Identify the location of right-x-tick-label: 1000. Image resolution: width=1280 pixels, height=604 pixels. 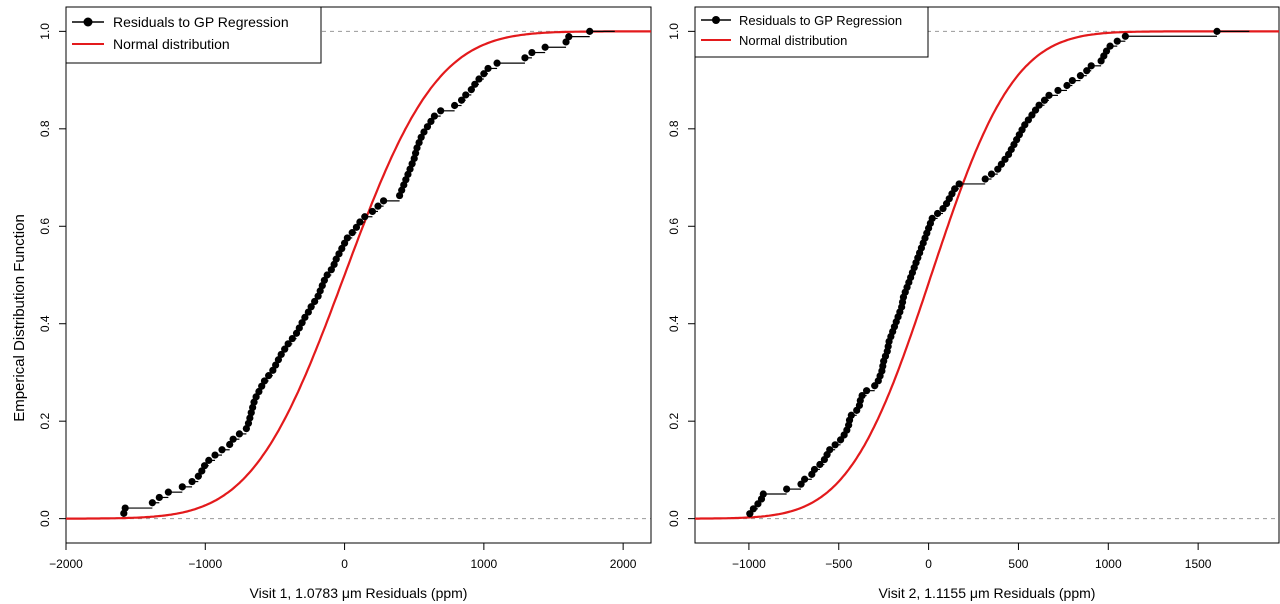
(1108, 564).